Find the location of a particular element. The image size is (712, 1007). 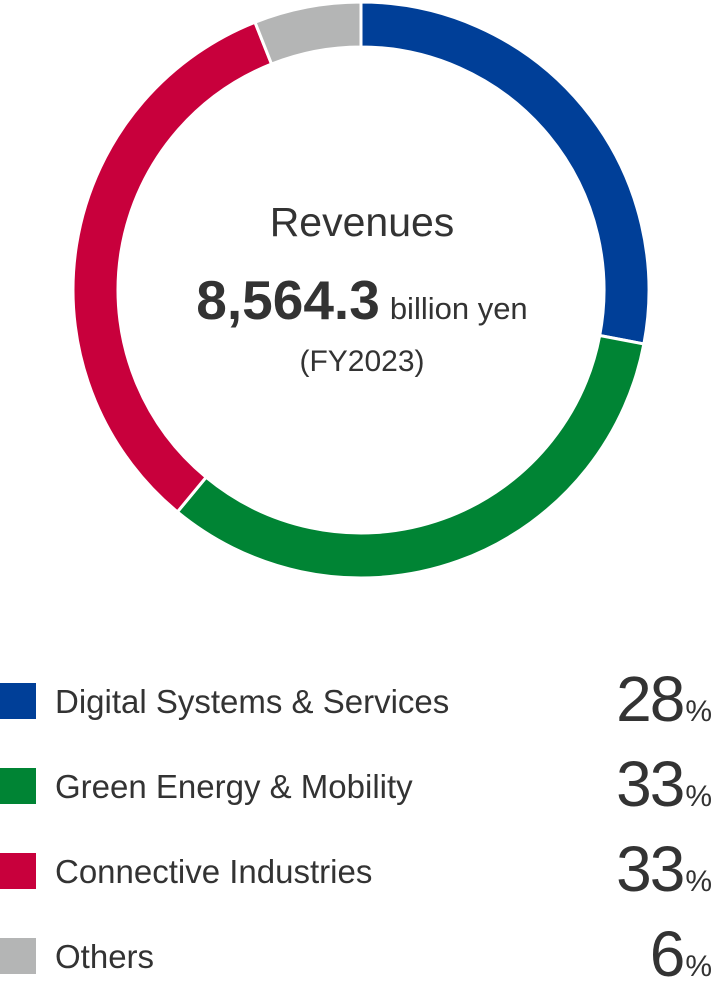

chart-center-title: Revenues is located at coordinates (362, 222).